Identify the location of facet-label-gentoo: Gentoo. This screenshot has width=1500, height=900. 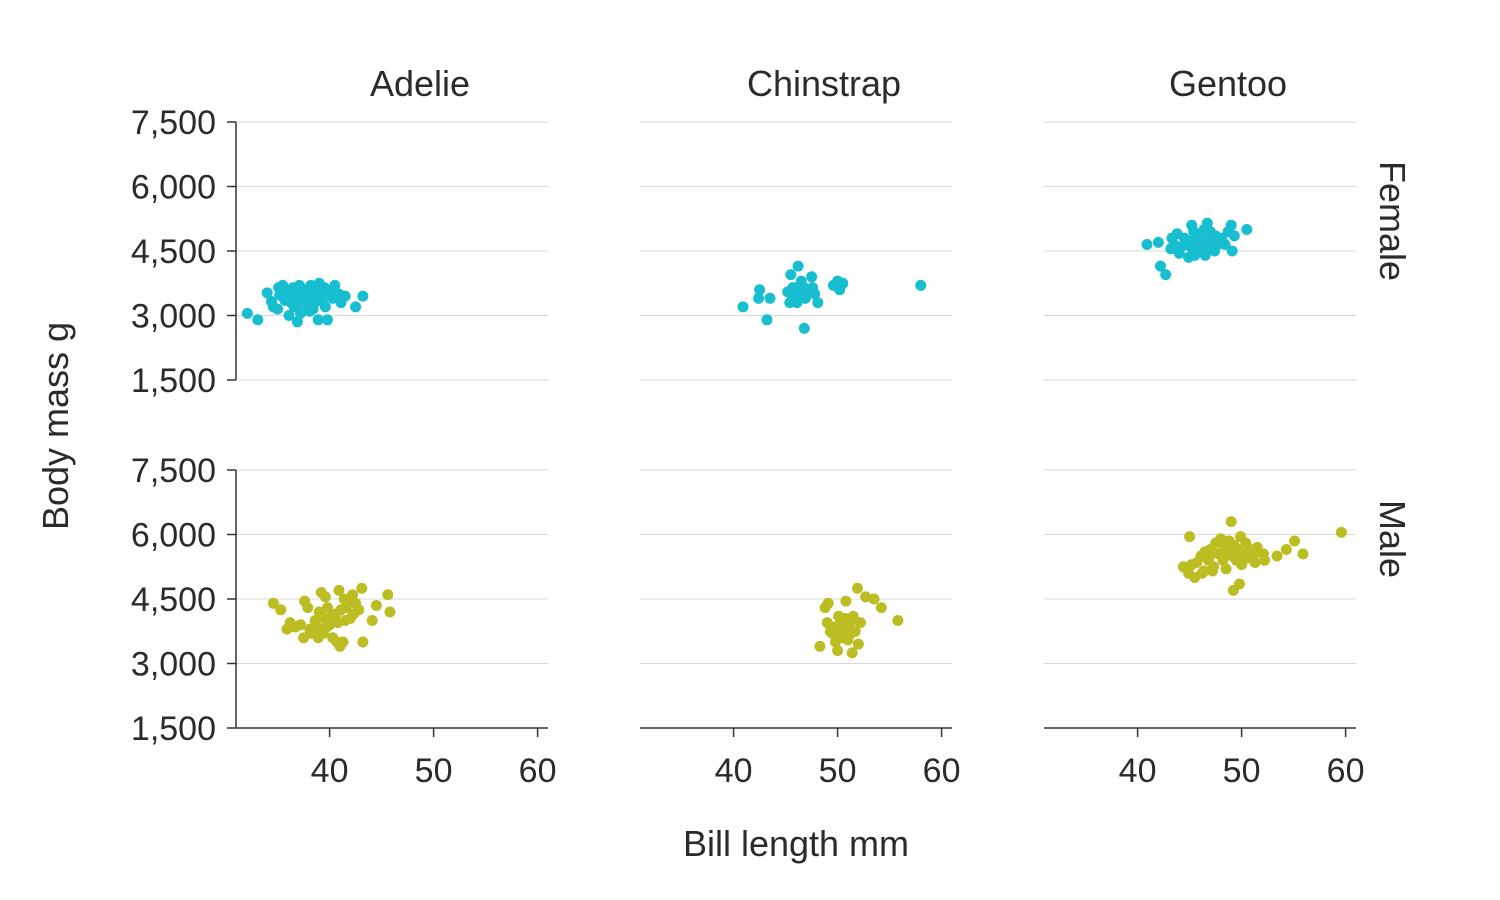
(1228, 83).